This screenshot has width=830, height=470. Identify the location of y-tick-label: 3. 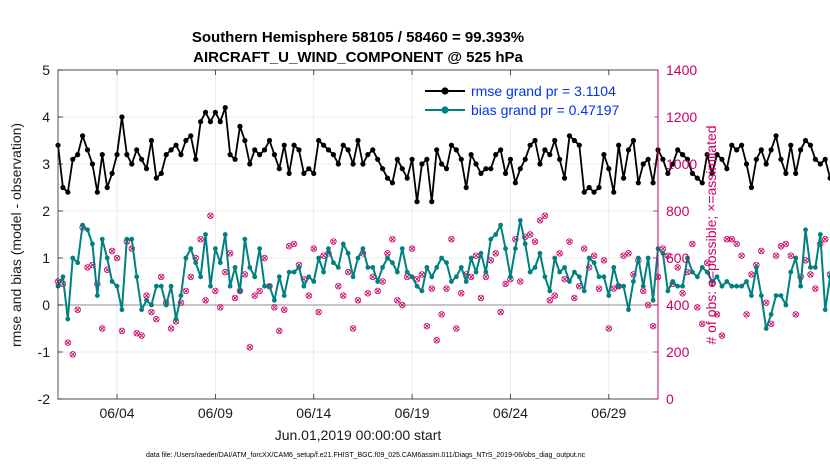
(46, 164).